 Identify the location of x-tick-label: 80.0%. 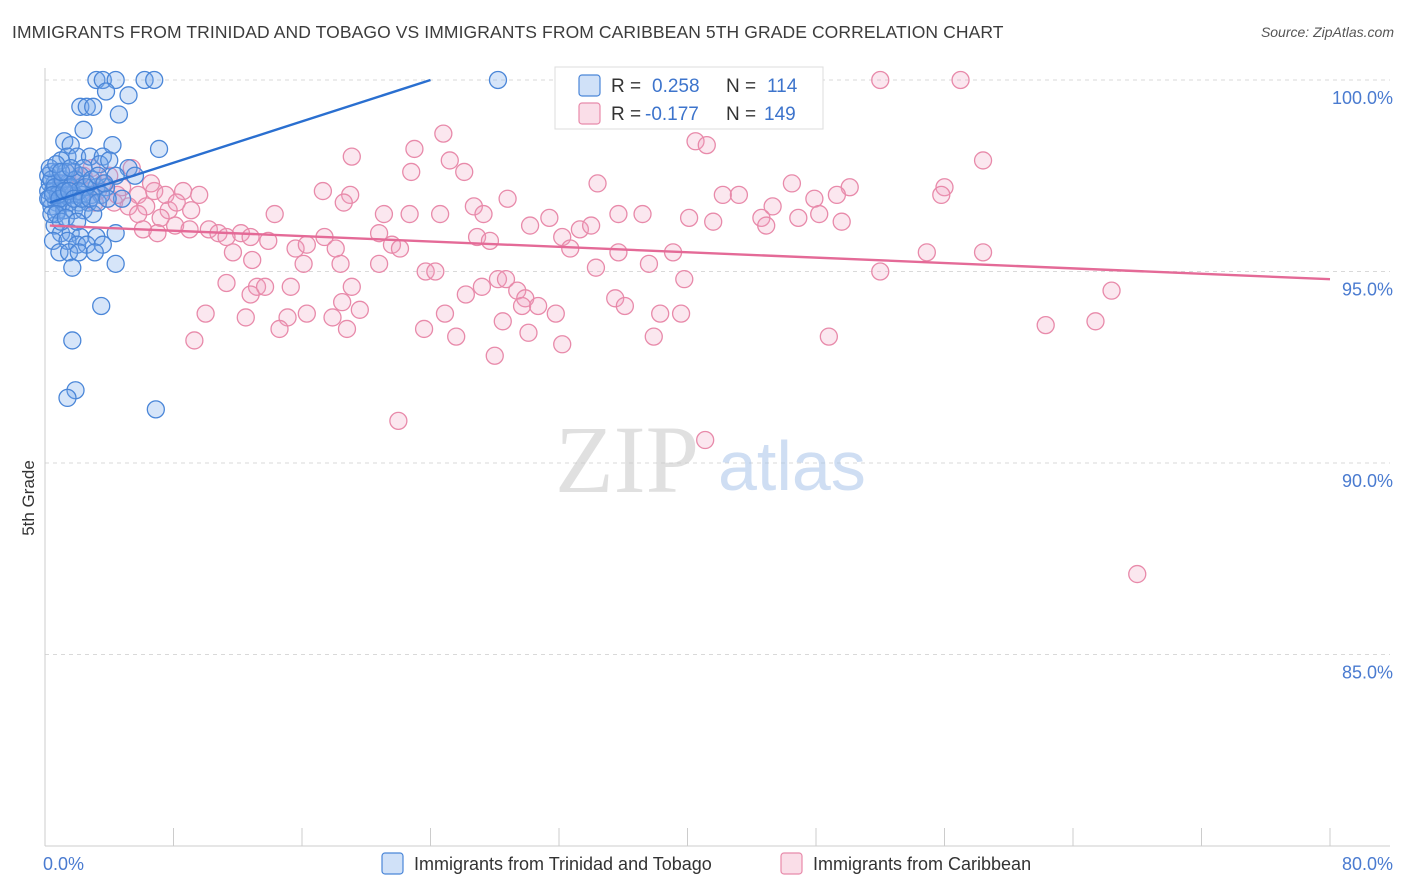
(1367, 864).